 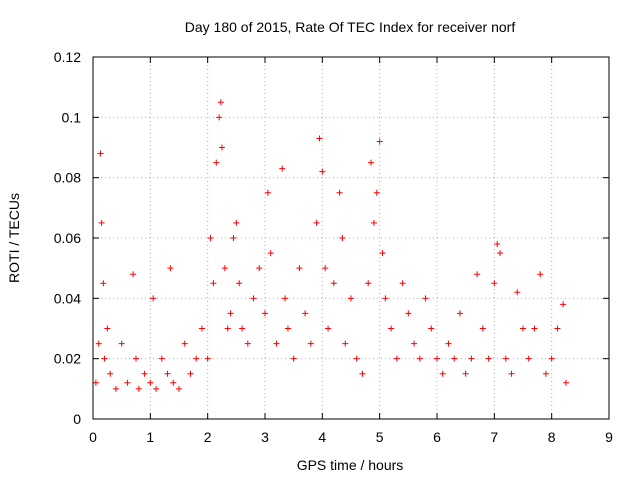 What do you see at coordinates (208, 437) in the screenshot?
I see `x-tick-label: 2` at bounding box center [208, 437].